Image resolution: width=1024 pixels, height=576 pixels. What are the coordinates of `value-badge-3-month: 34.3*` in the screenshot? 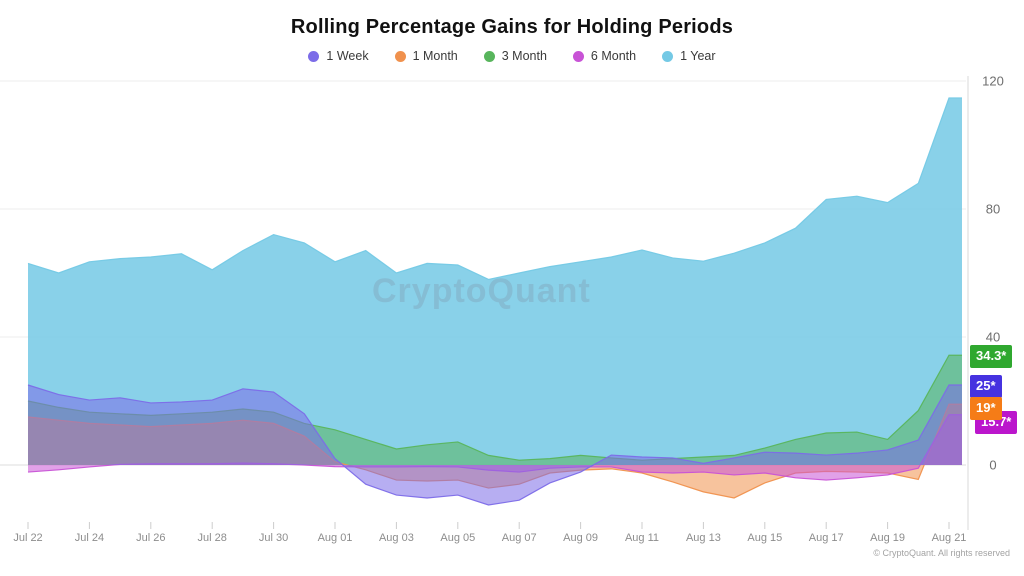 It's located at (991, 357).